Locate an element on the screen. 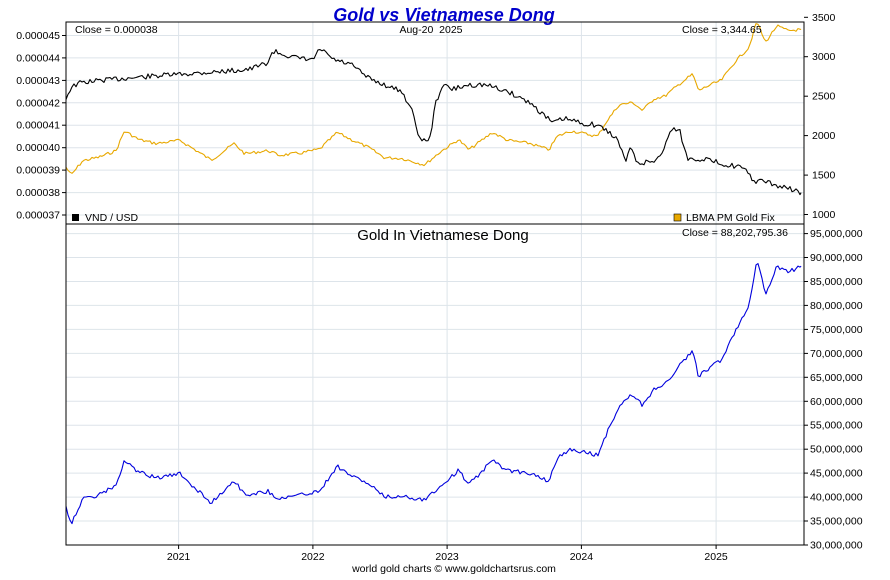  bottom-close-label: Close = 88,202,795.36 is located at coordinates (735, 233).